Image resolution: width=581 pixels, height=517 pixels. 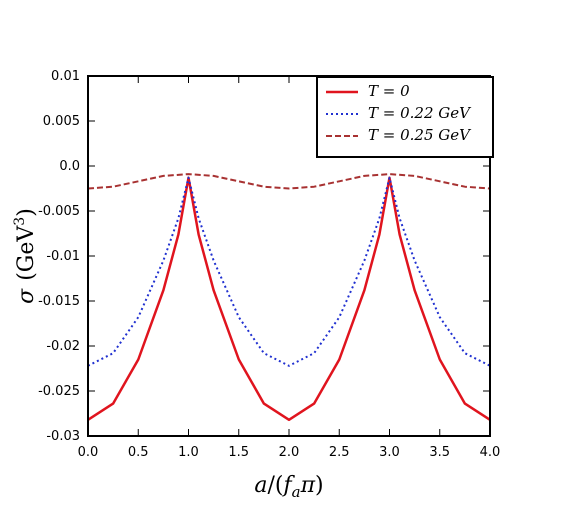 I want to click on x-tick-label: 2.5, so click(x=339, y=452).